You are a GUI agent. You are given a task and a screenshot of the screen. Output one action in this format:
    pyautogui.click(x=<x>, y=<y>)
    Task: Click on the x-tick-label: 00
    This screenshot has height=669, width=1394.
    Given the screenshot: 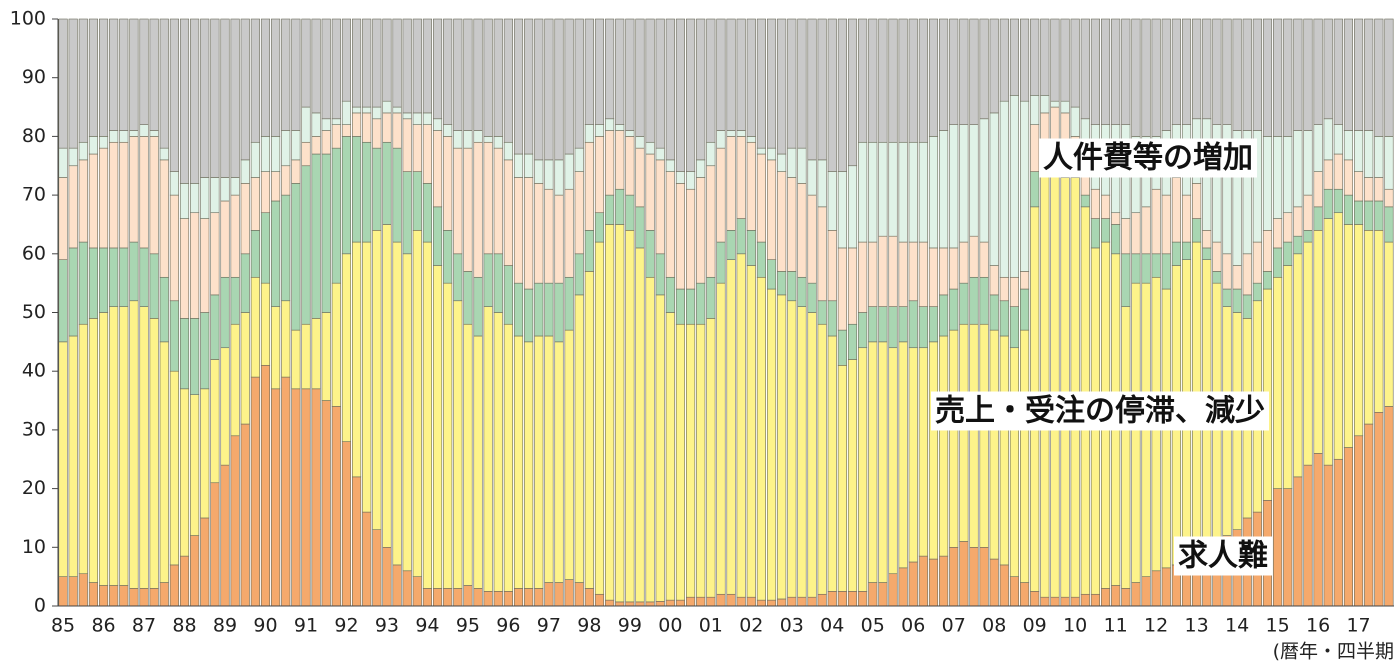 What is the action you would take?
    pyautogui.click(x=670, y=626)
    